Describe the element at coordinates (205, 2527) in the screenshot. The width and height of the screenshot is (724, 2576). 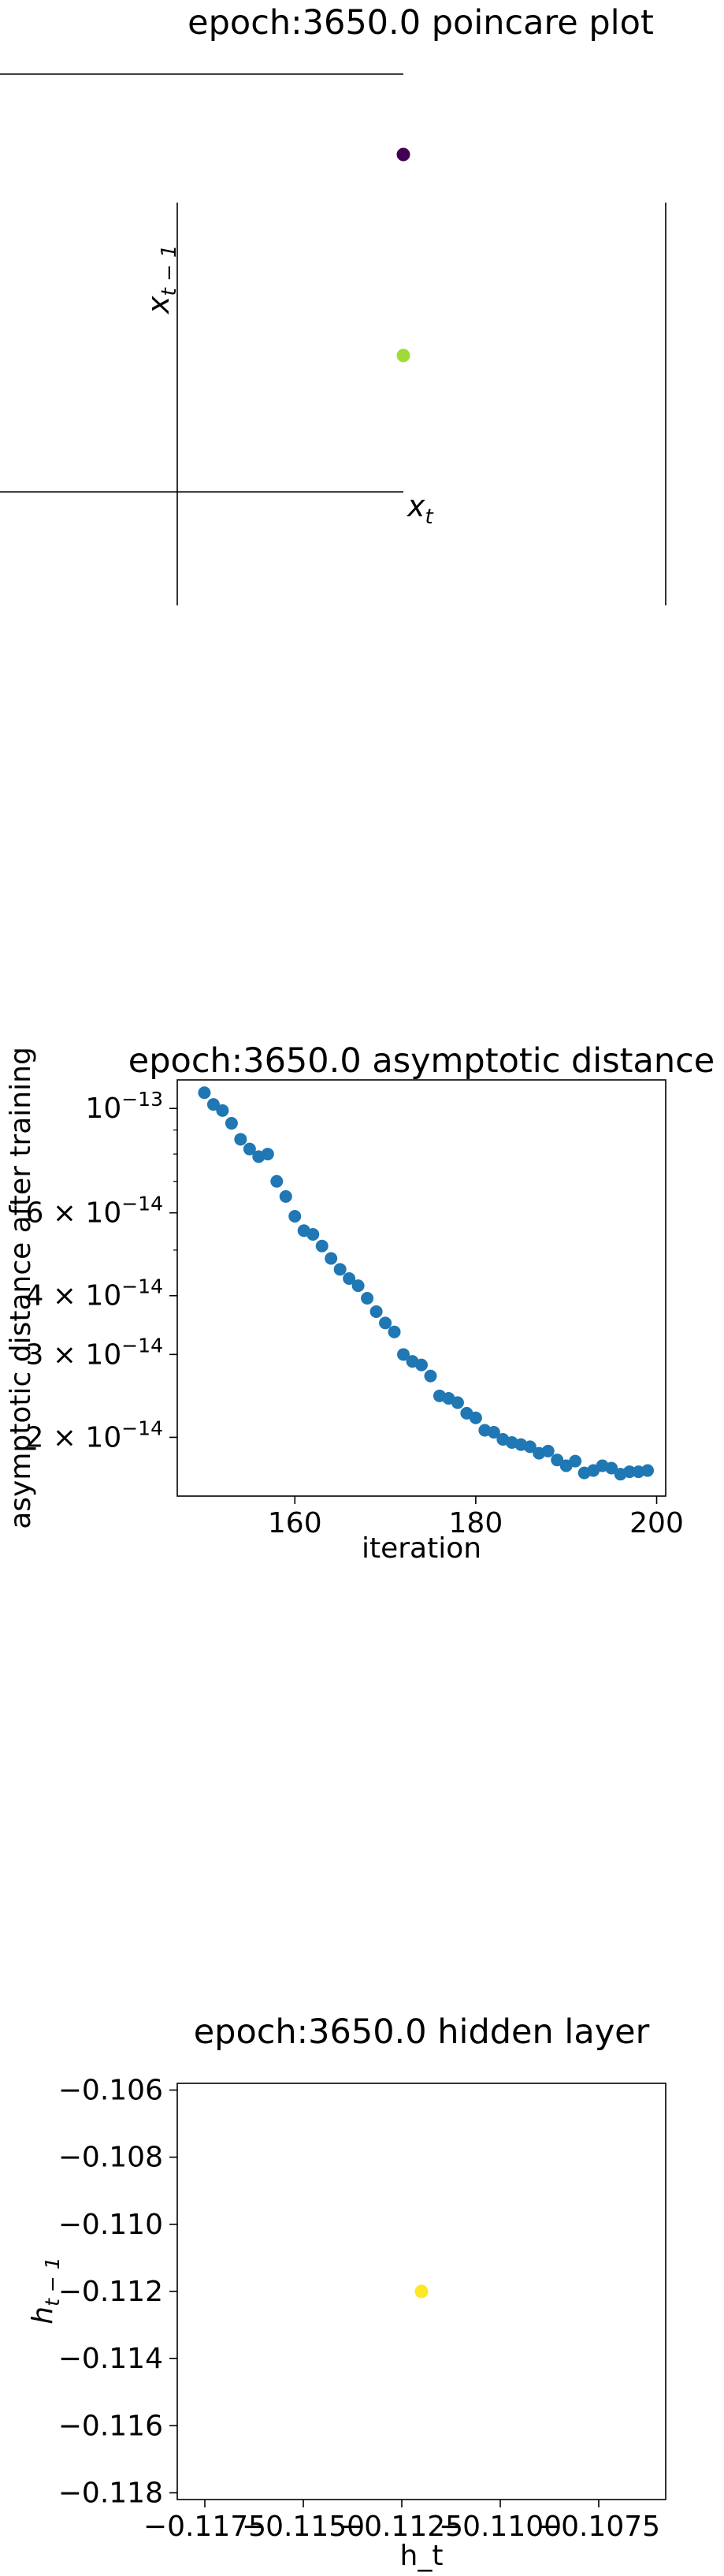
I see `hidden-layer-x-tick-label: −0.1175` at that location.